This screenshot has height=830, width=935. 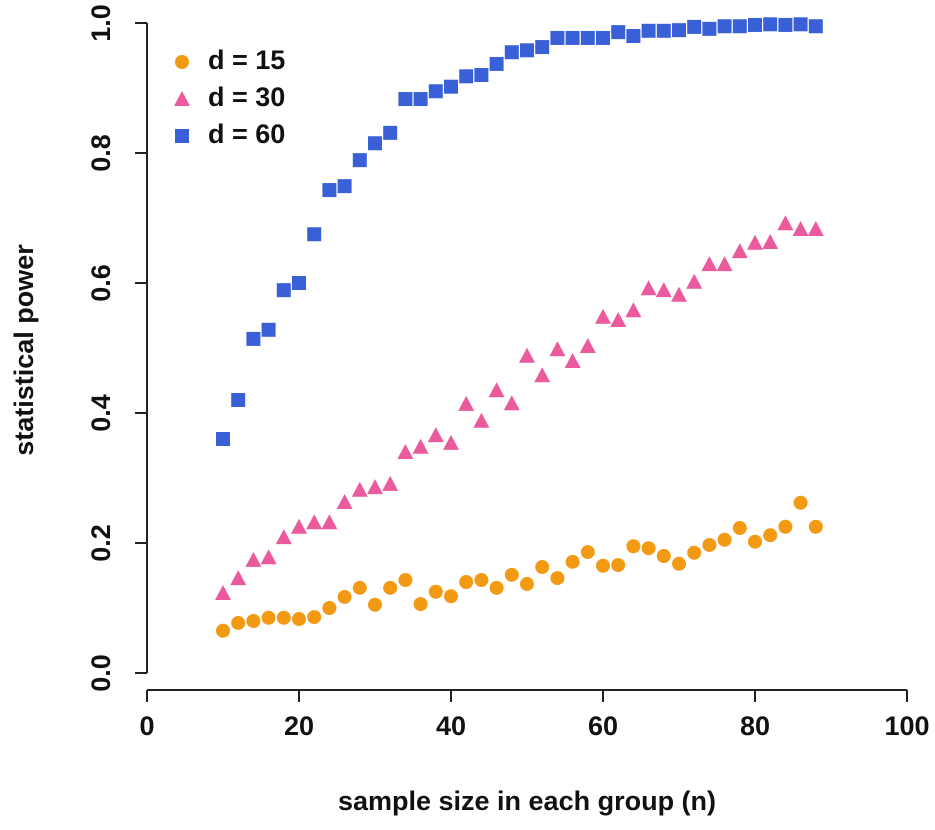 I want to click on x-tick-label: 80, so click(x=755, y=726).